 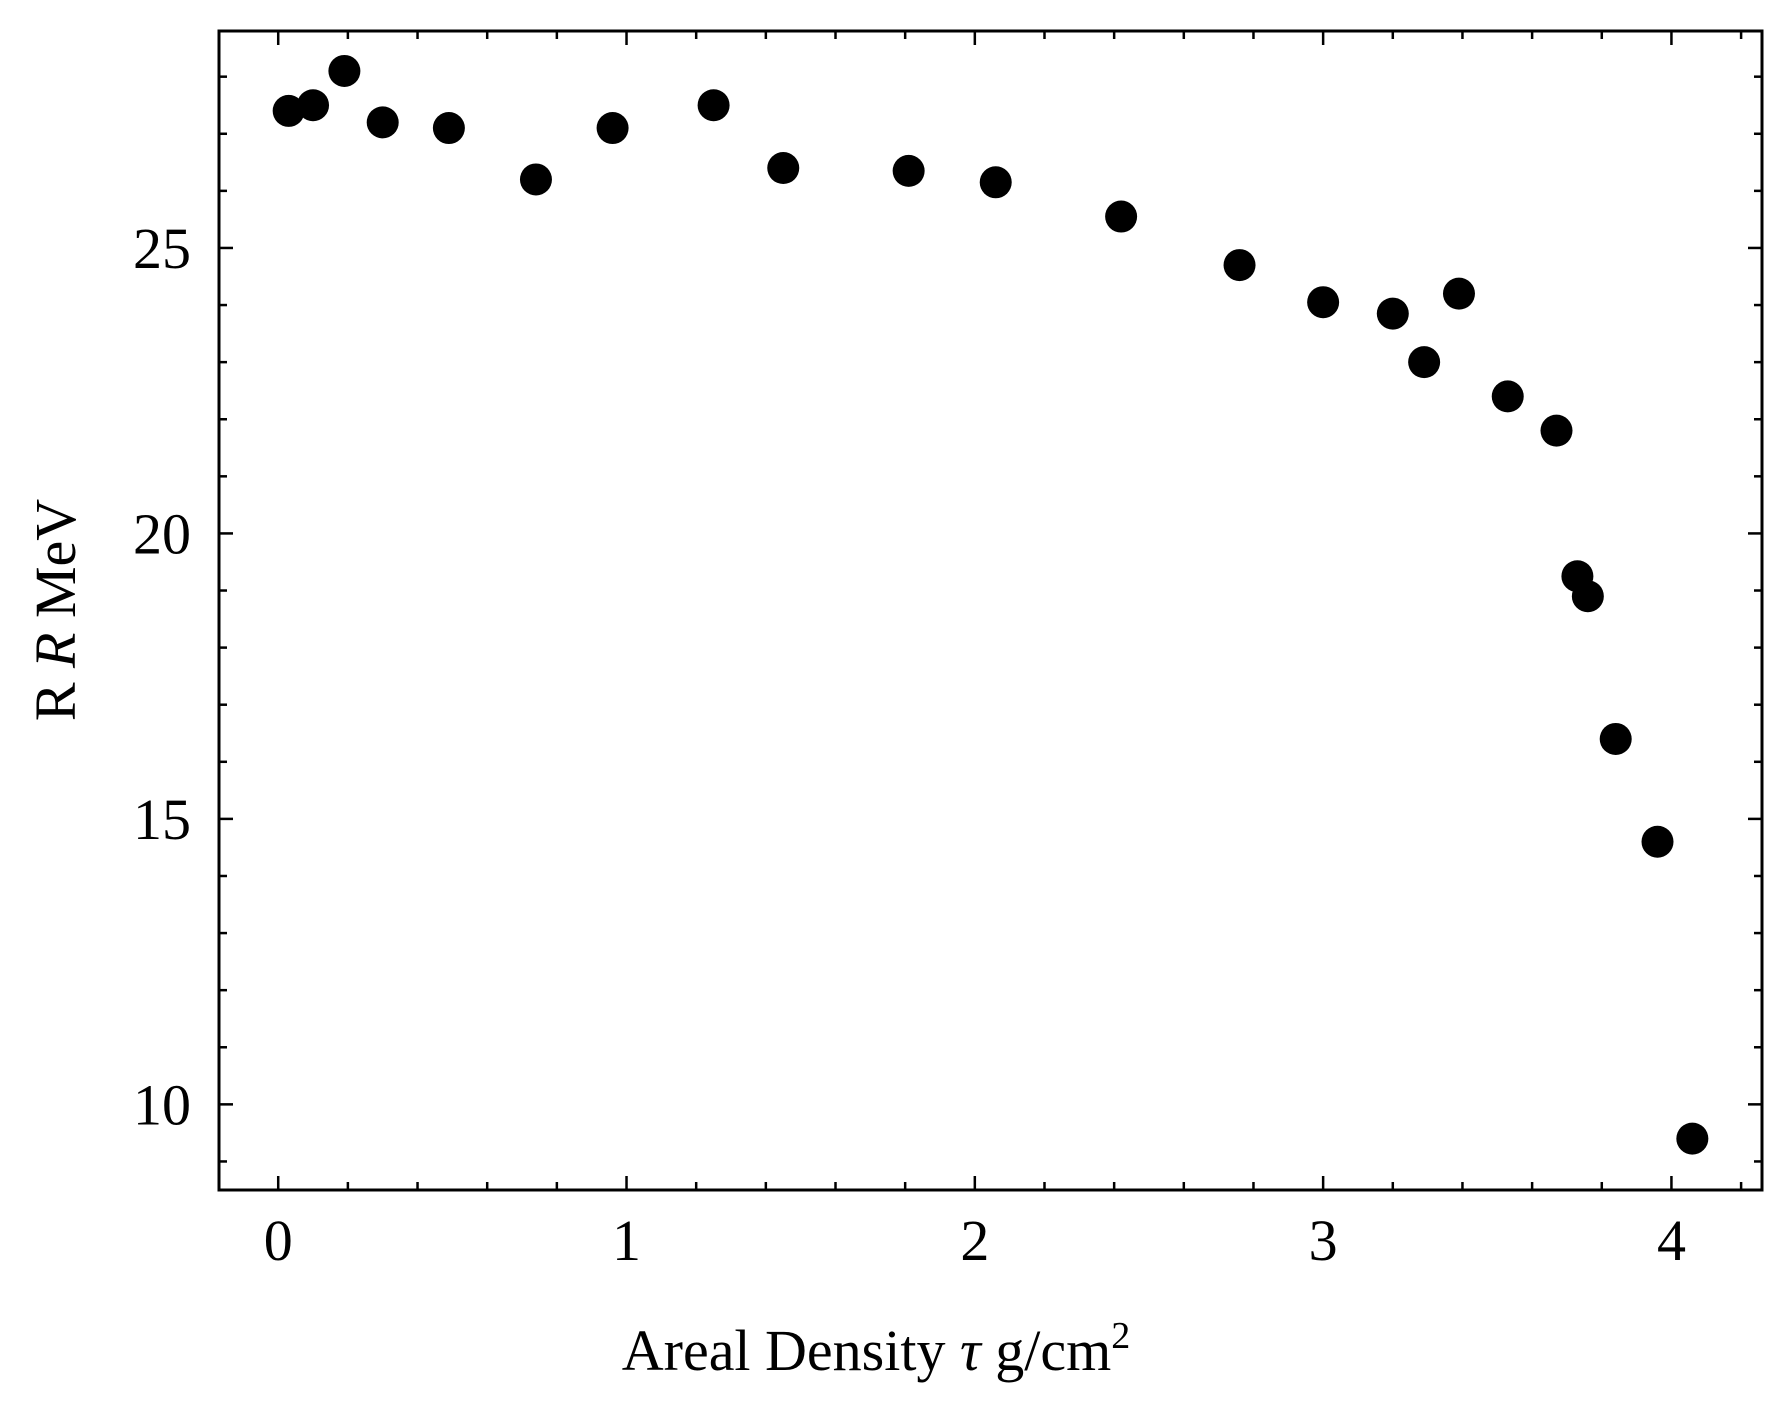 I want to click on y-axis-label-unit: MeV, so click(x=55, y=566).